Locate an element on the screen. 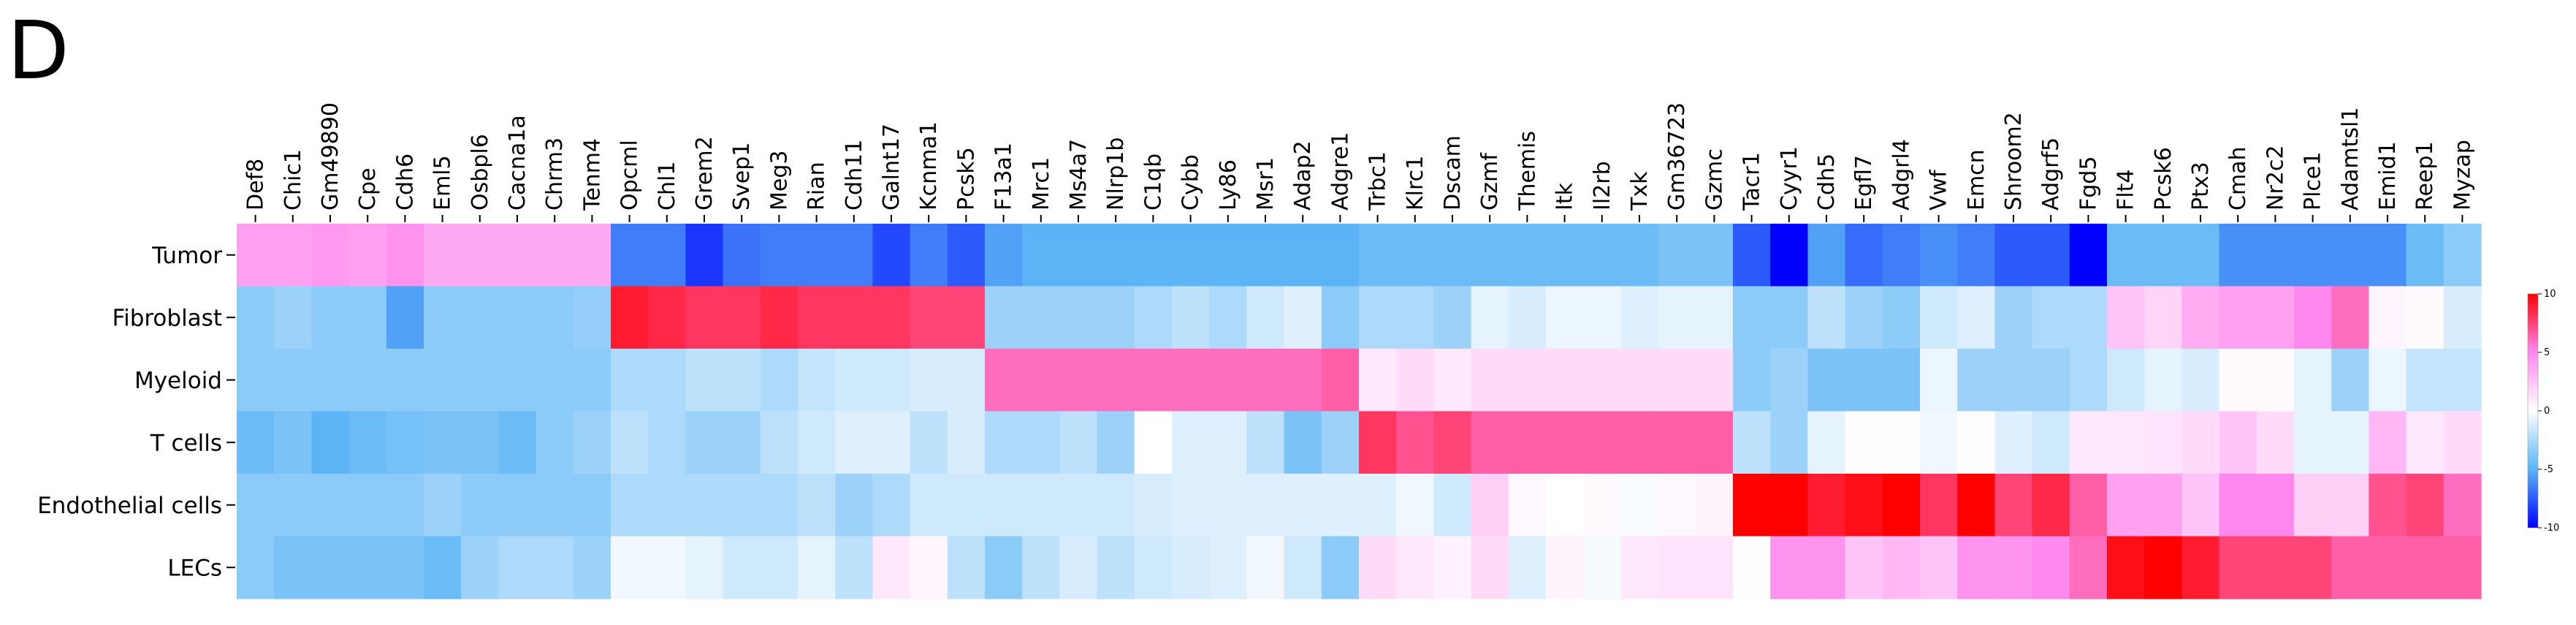  colorbar-gradient is located at coordinates (2533, 411).